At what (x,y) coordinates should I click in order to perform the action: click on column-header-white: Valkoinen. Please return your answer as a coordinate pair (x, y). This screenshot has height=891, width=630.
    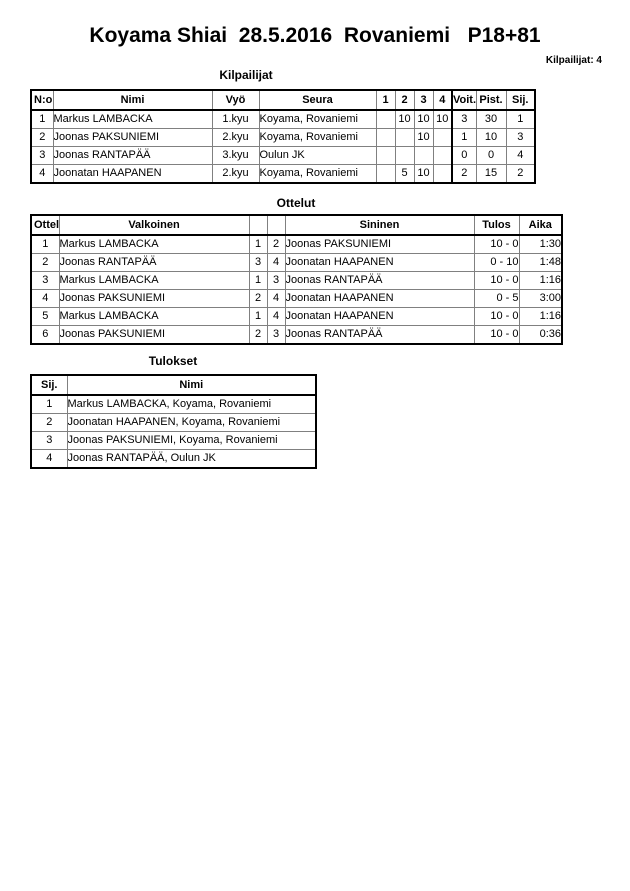
    Looking at the image, I should click on (154, 225).